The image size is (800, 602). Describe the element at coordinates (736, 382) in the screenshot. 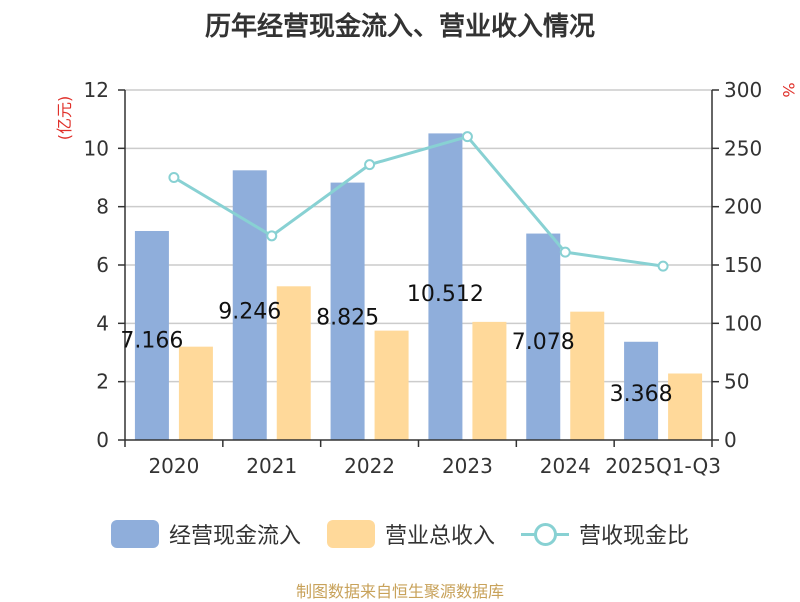

I see `right-axis-tick-label: 50` at that location.